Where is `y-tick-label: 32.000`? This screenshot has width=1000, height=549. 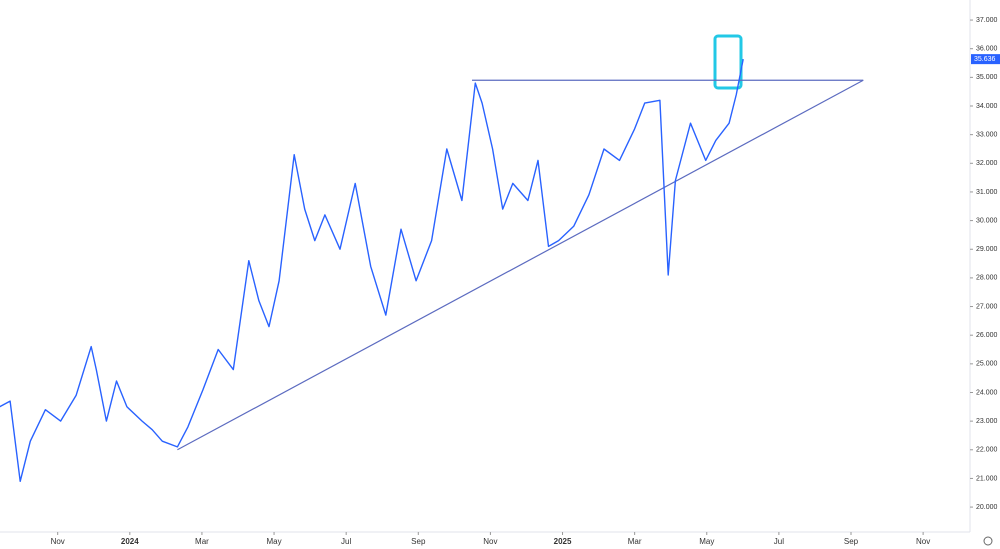 y-tick-label: 32.000 is located at coordinates (987, 163).